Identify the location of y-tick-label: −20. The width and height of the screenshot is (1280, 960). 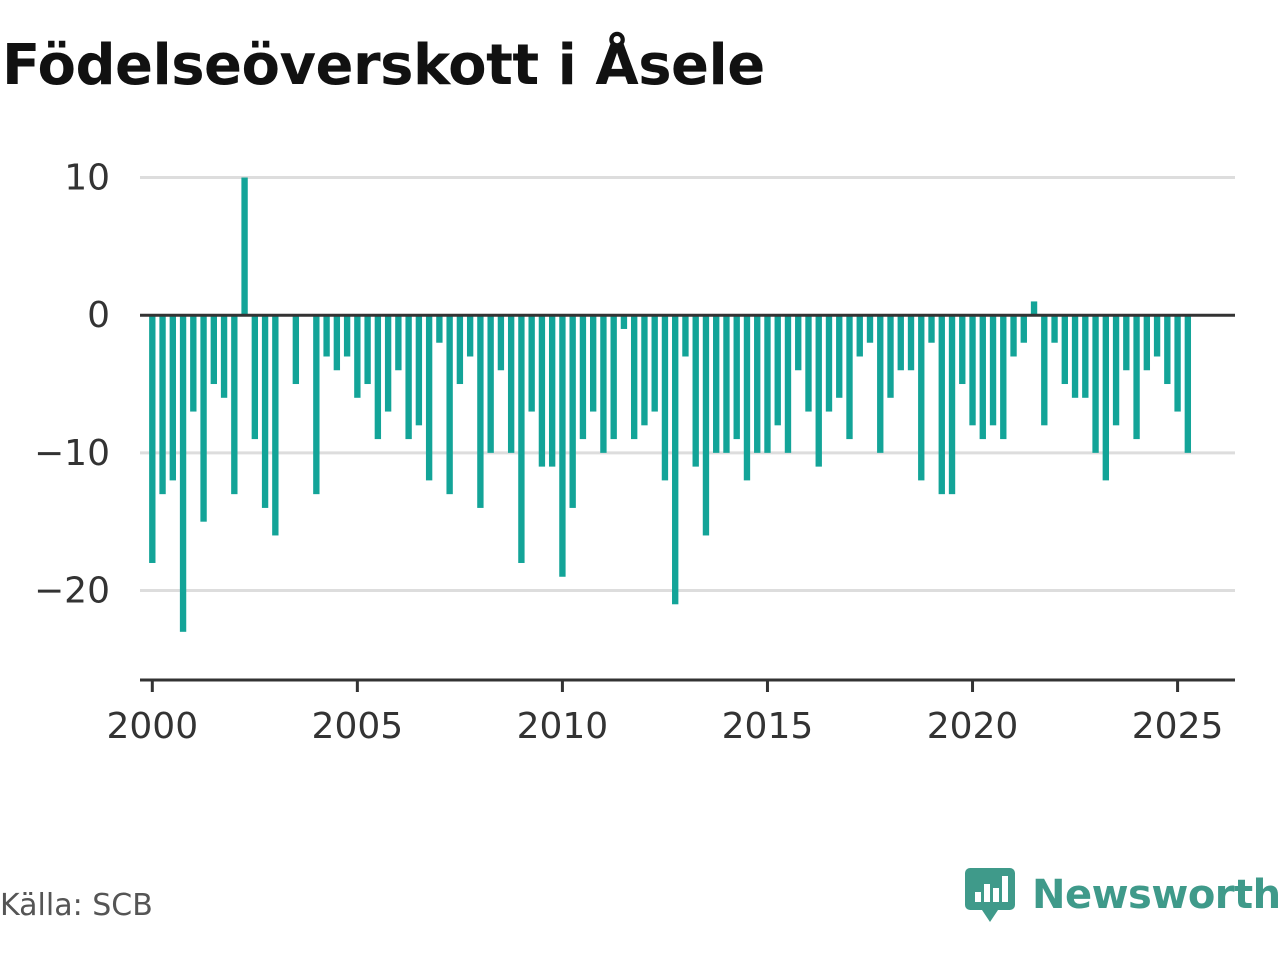
(72, 591).